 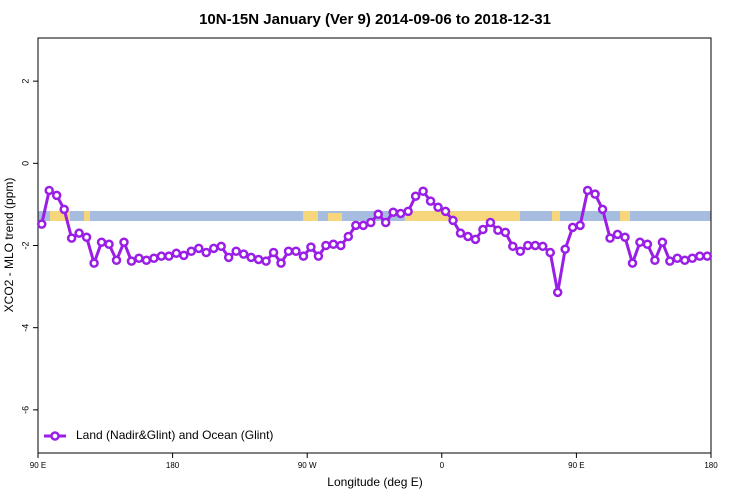 What do you see at coordinates (25, 81) in the screenshot?
I see `y-tick-label: 2` at bounding box center [25, 81].